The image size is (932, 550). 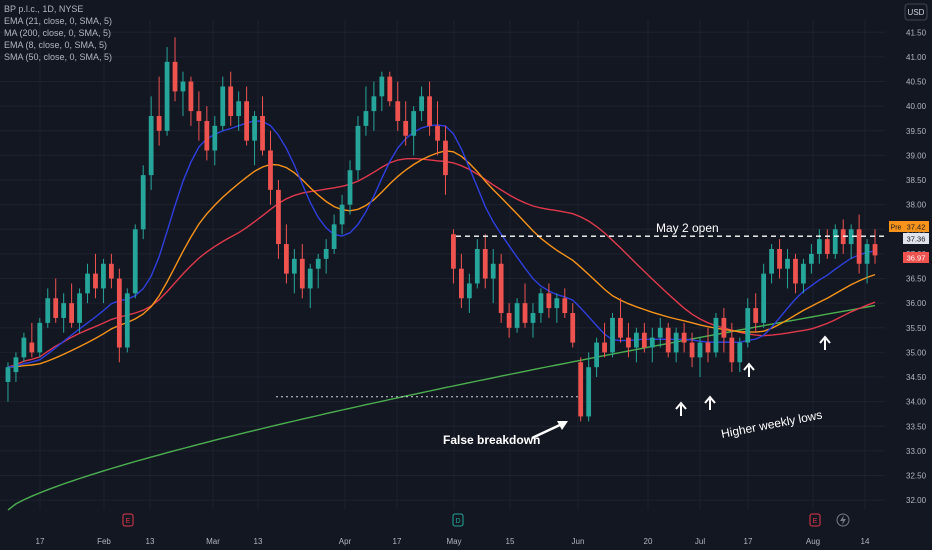 What do you see at coordinates (58, 21) in the screenshot?
I see `legend-ema21: EMA (21, close, 0, SMA, 5)` at bounding box center [58, 21].